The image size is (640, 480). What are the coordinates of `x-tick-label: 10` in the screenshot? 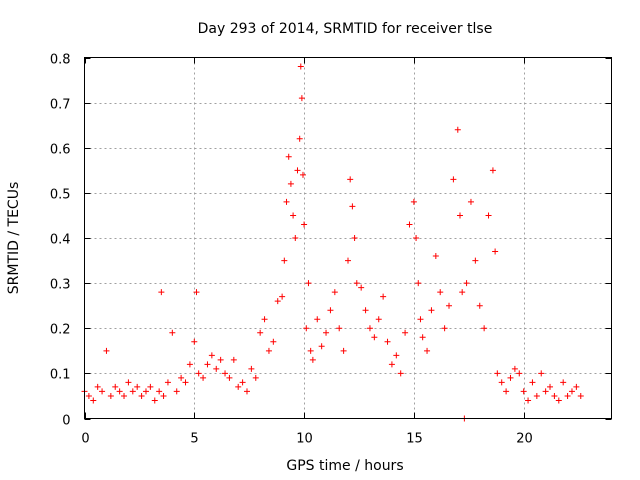 It's located at (304, 439).